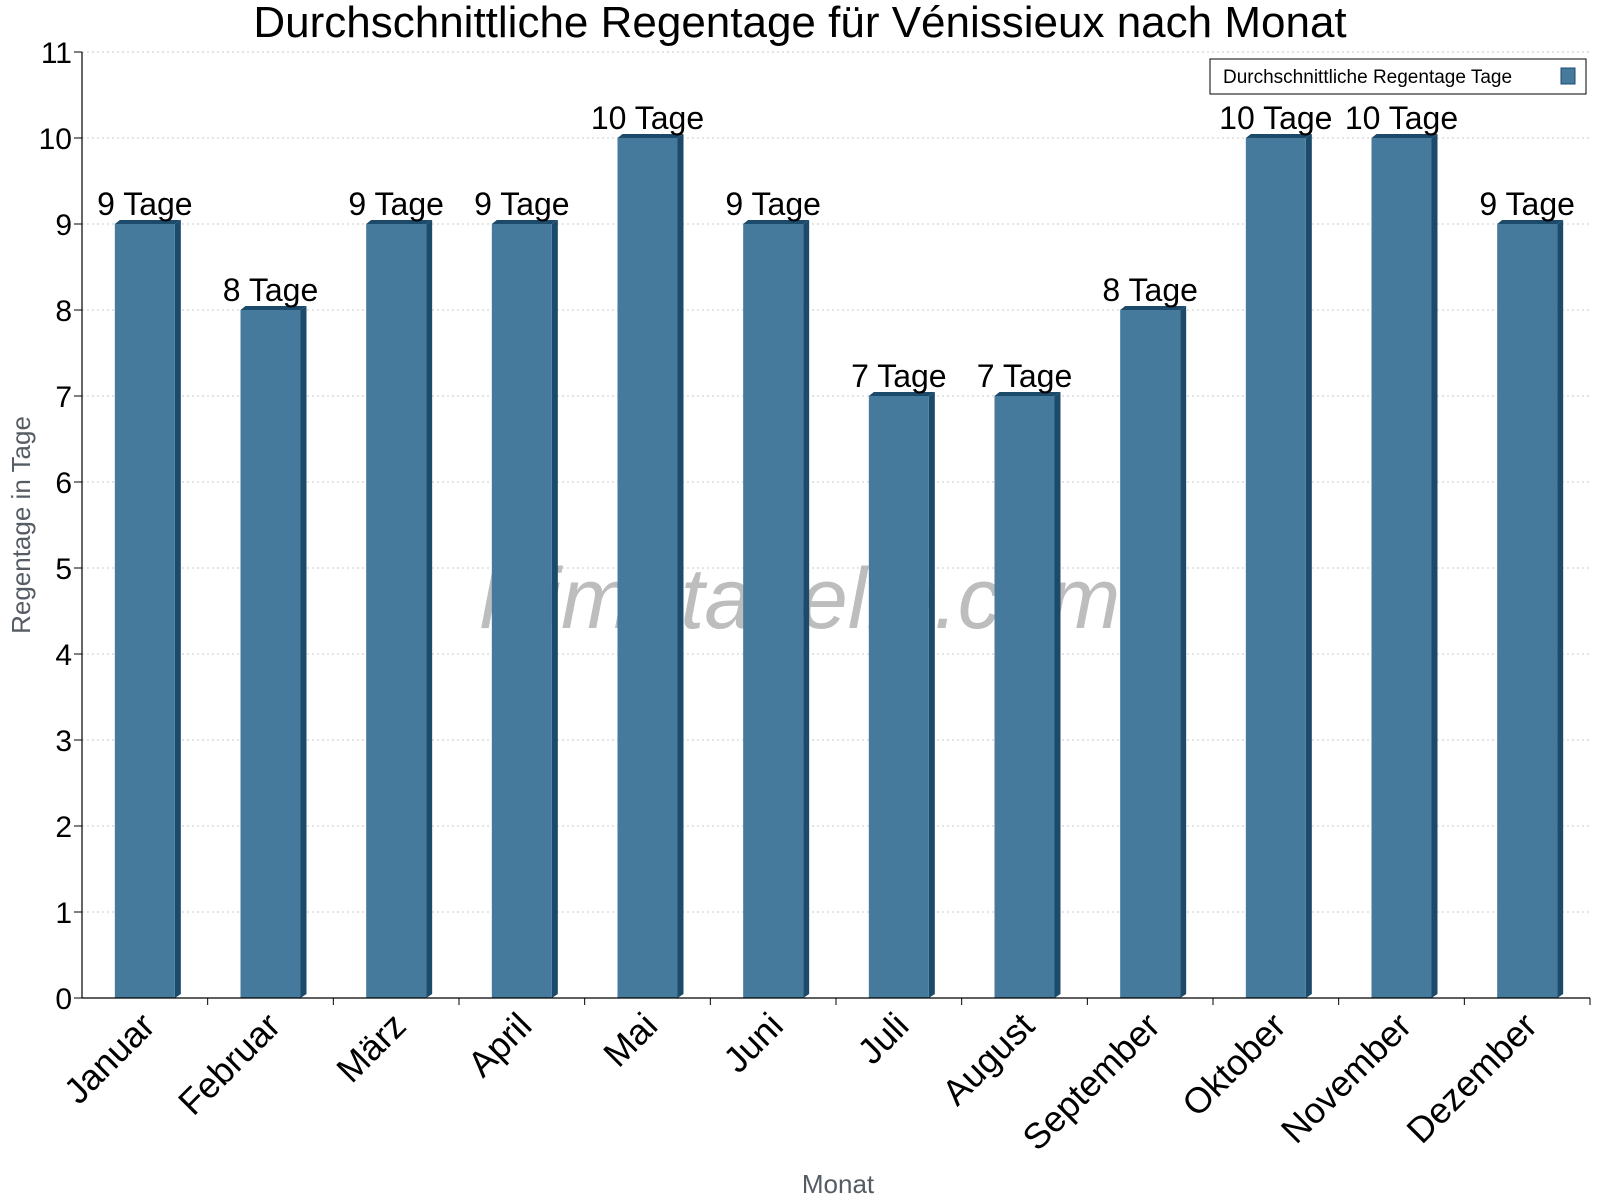 Image resolution: width=1600 pixels, height=1200 pixels. What do you see at coordinates (882, 1038) in the screenshot?
I see `x-tick-label: Juli` at bounding box center [882, 1038].